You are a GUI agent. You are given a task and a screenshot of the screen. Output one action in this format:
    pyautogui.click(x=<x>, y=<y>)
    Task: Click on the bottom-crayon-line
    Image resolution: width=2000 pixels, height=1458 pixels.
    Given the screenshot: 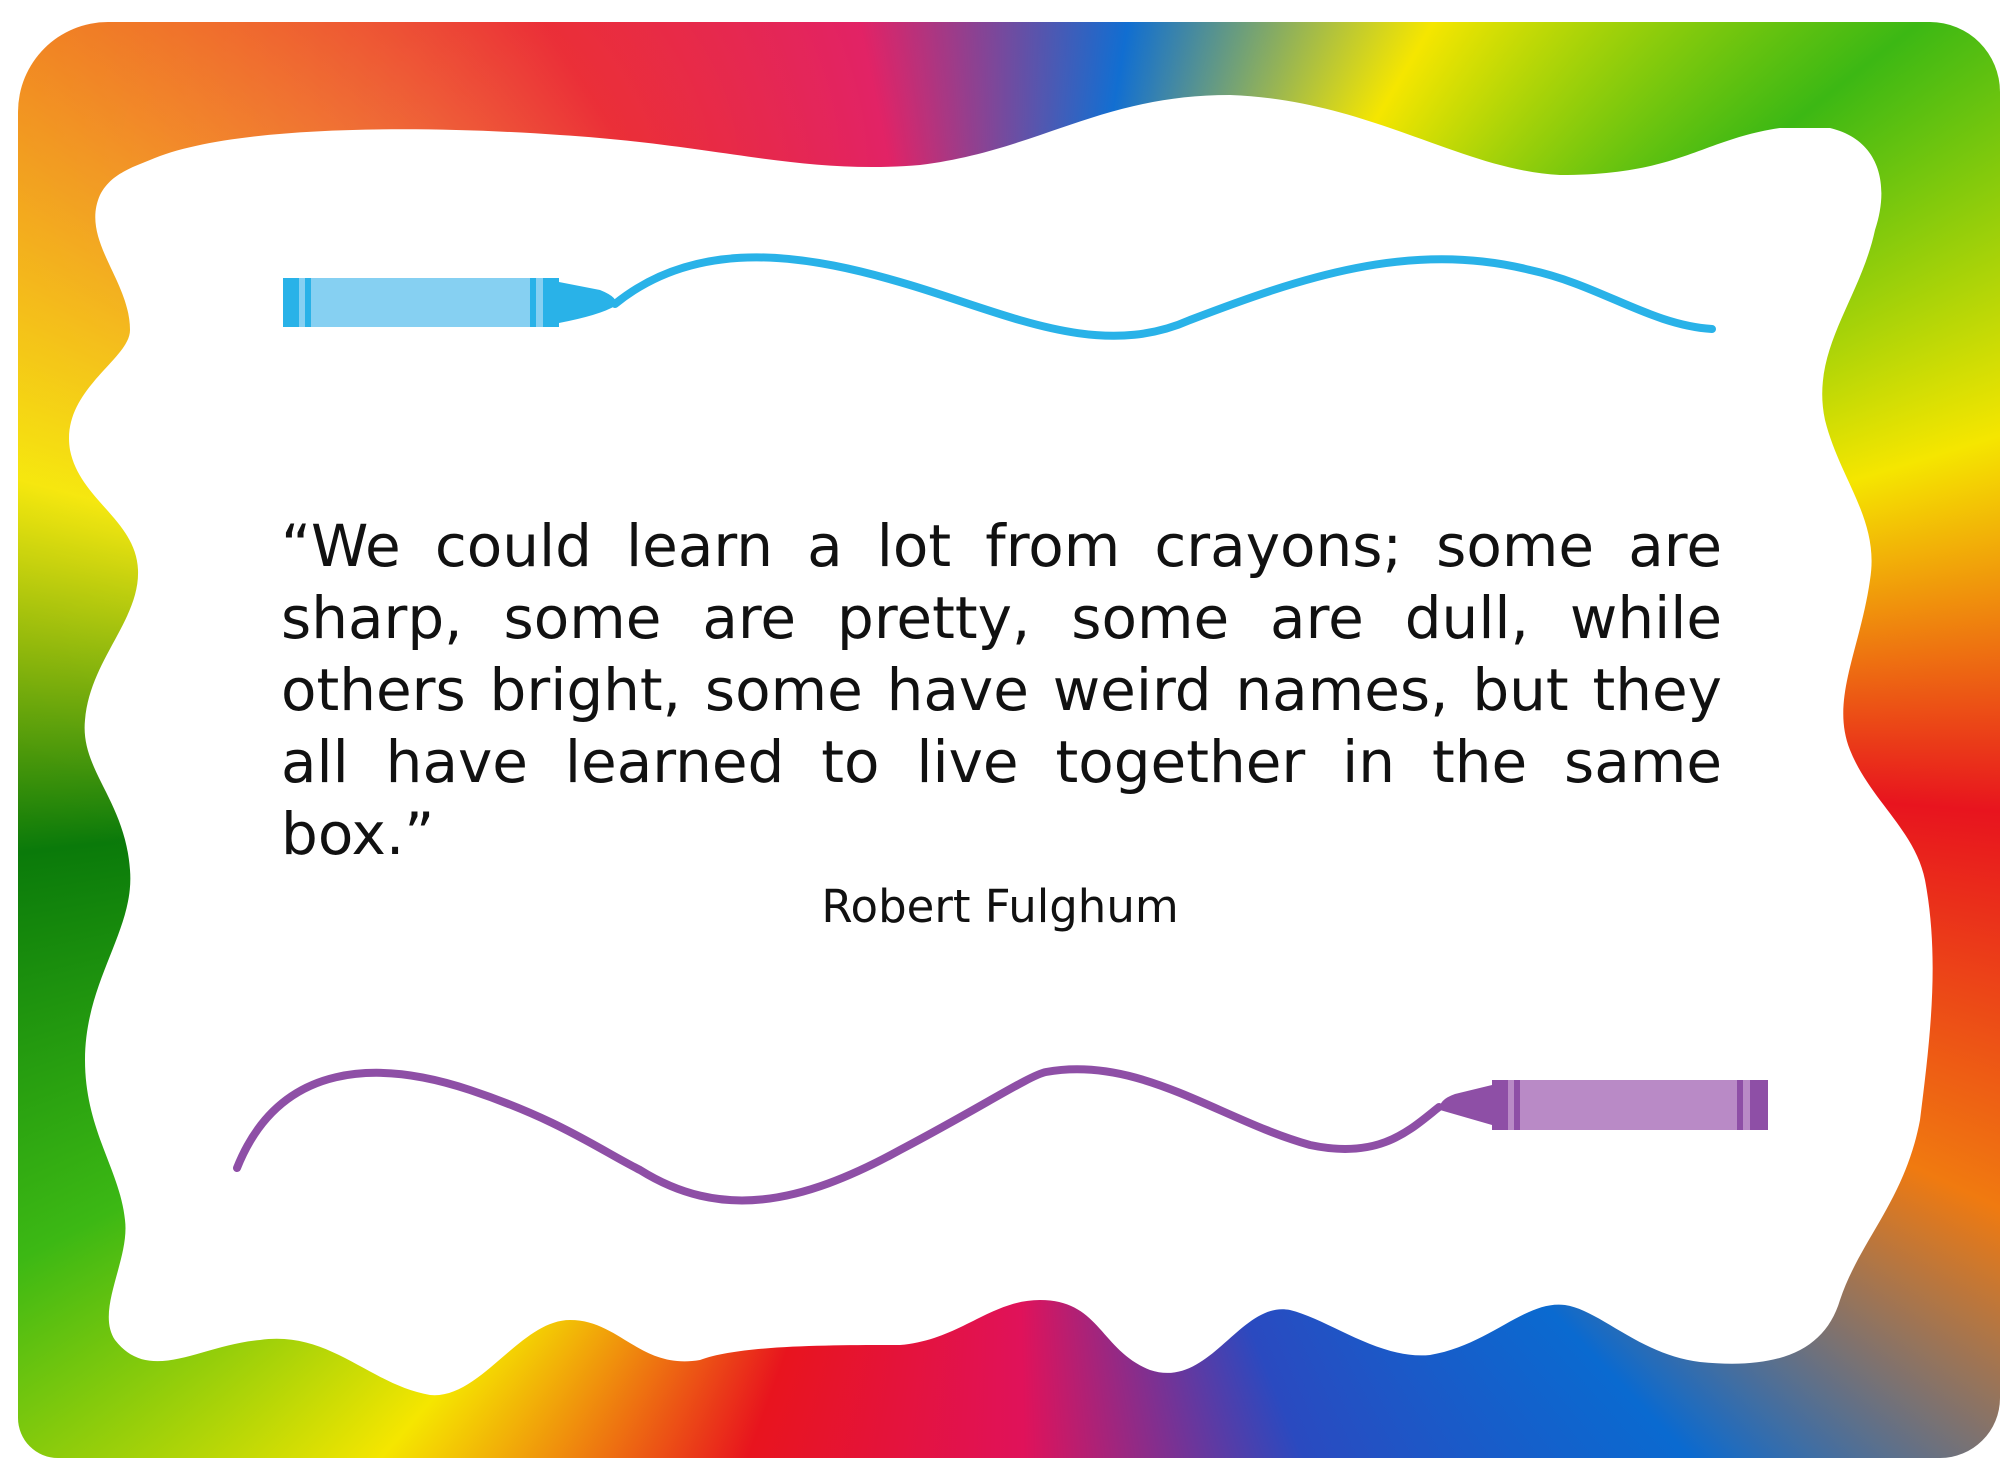 What is the action you would take?
    pyautogui.click(x=838, y=1135)
    